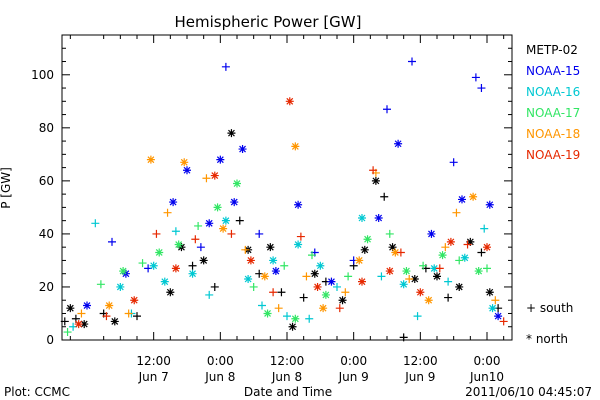  Describe the element at coordinates (287, 361) in the screenshot. I see `x-tick-time-label: 12:00` at that location.